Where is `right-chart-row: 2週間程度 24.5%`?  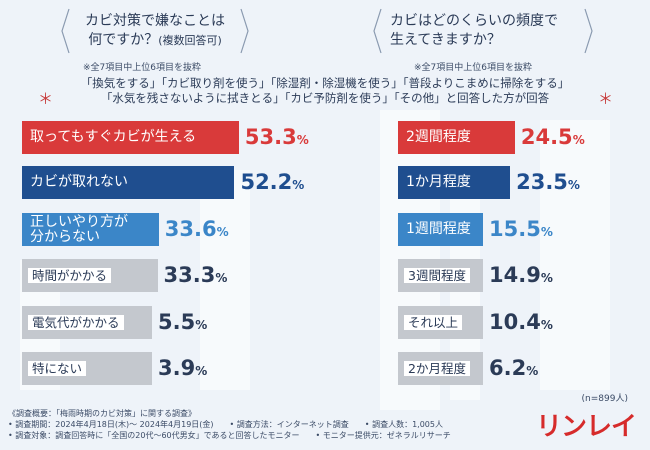
right-chart-row: 2週間程度 24.5% is located at coordinates (501, 137).